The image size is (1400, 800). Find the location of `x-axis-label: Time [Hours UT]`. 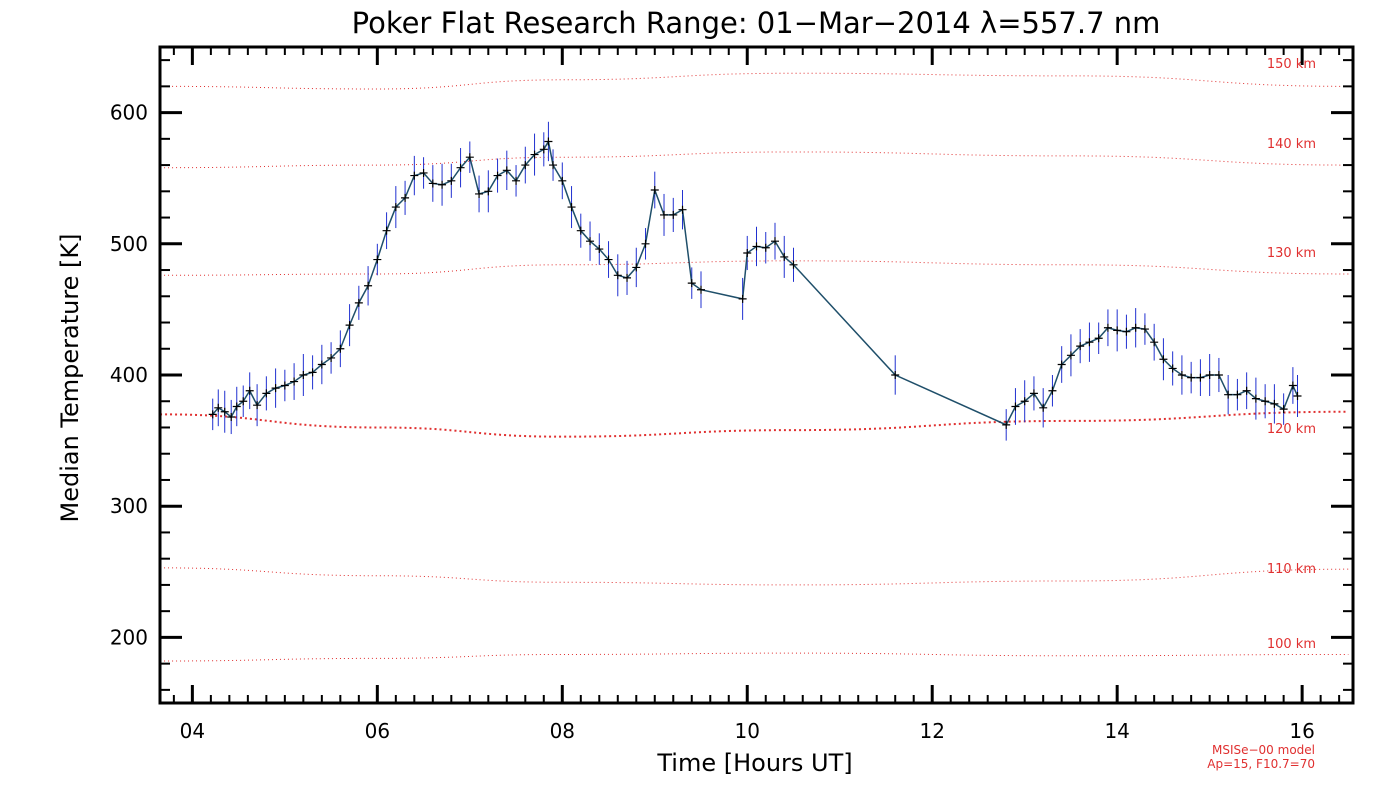

x-axis-label: Time [Hours UT] is located at coordinates (754, 763).